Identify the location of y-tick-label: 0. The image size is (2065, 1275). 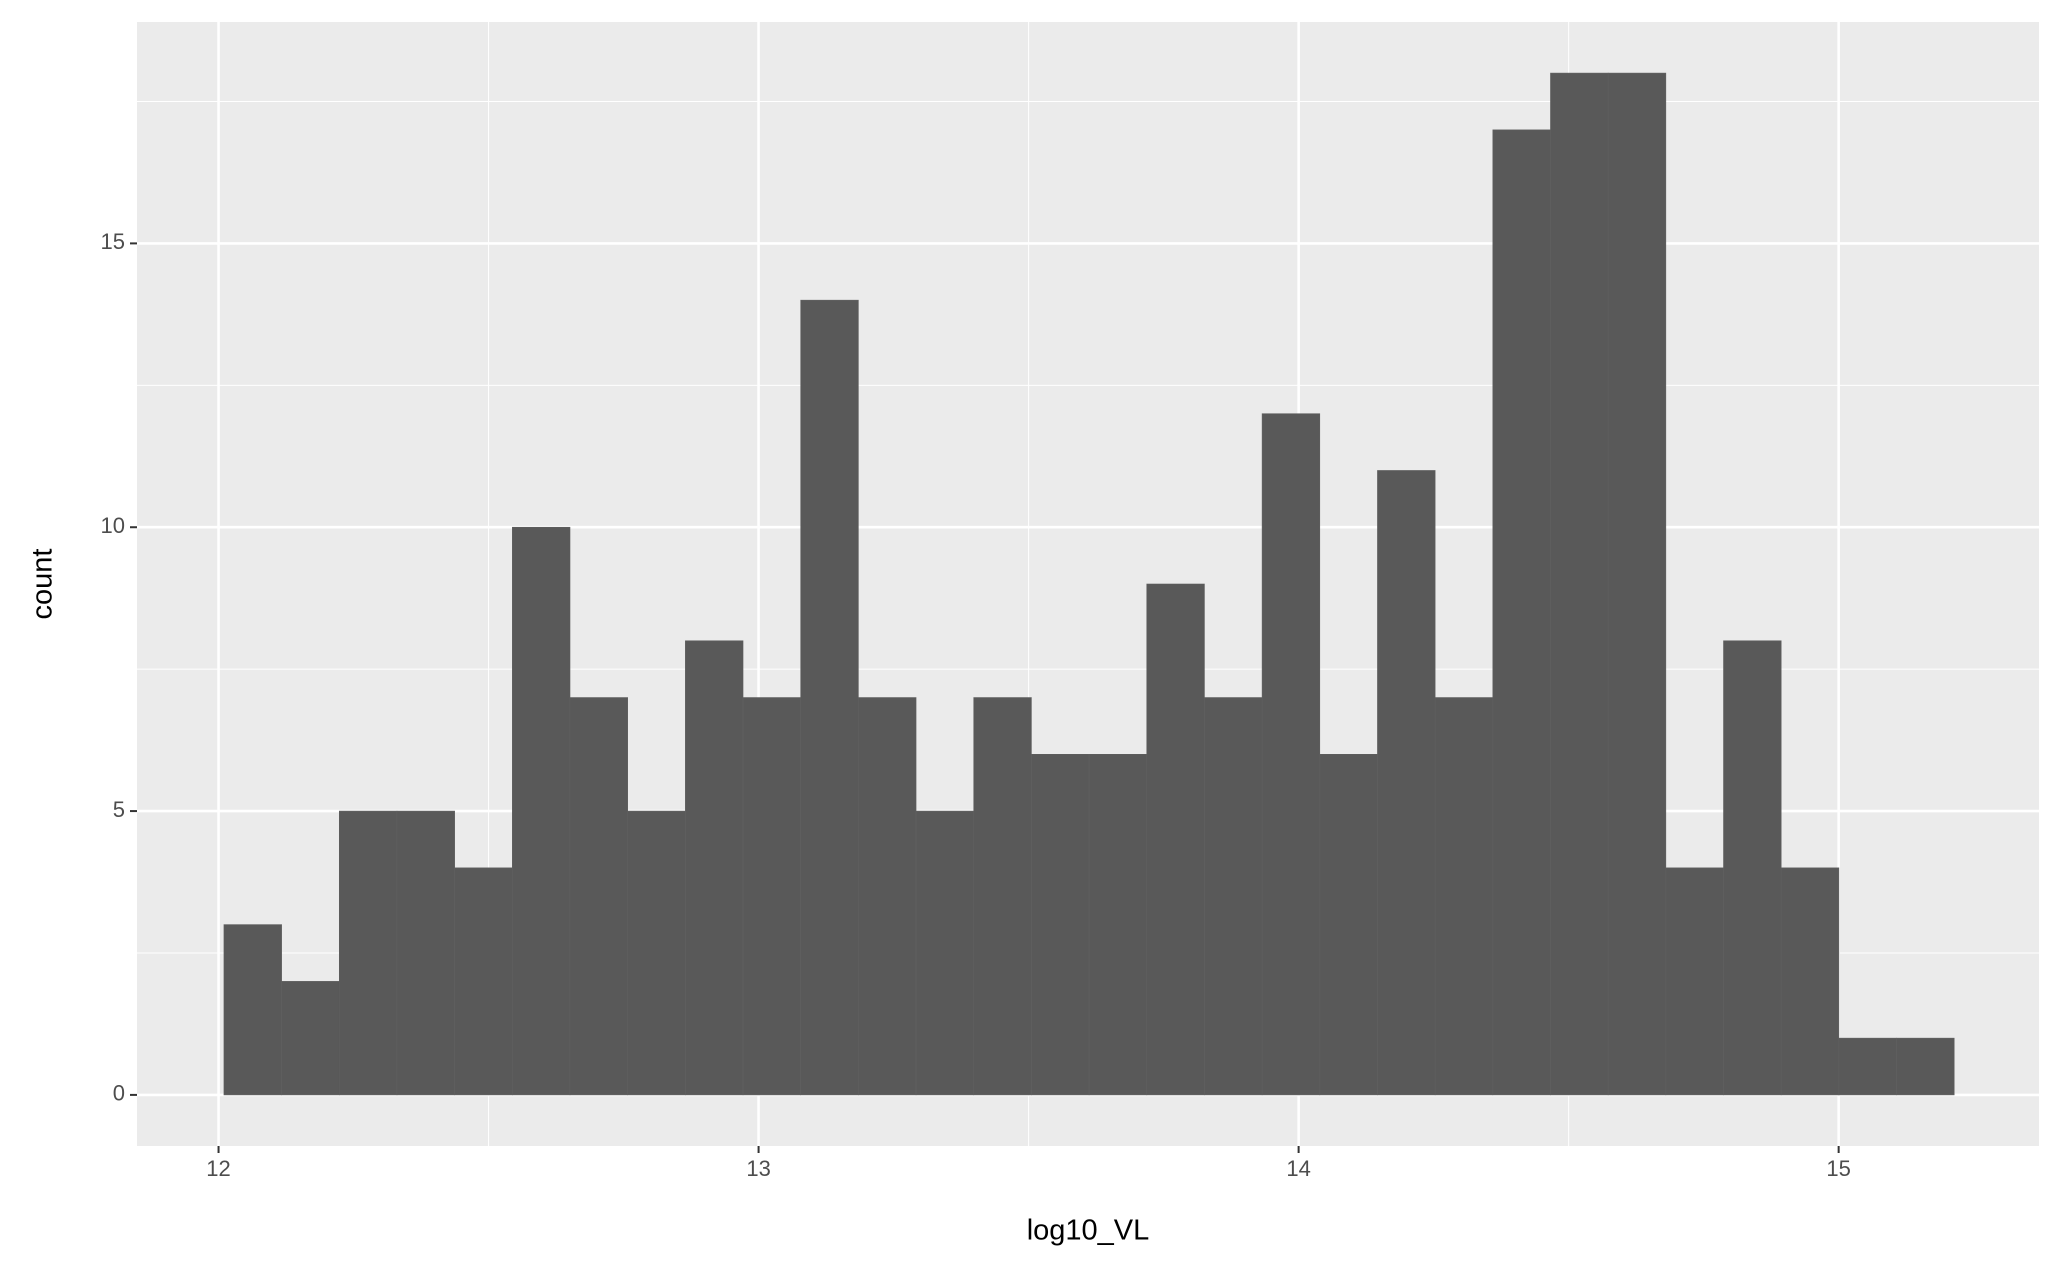
(119, 1093).